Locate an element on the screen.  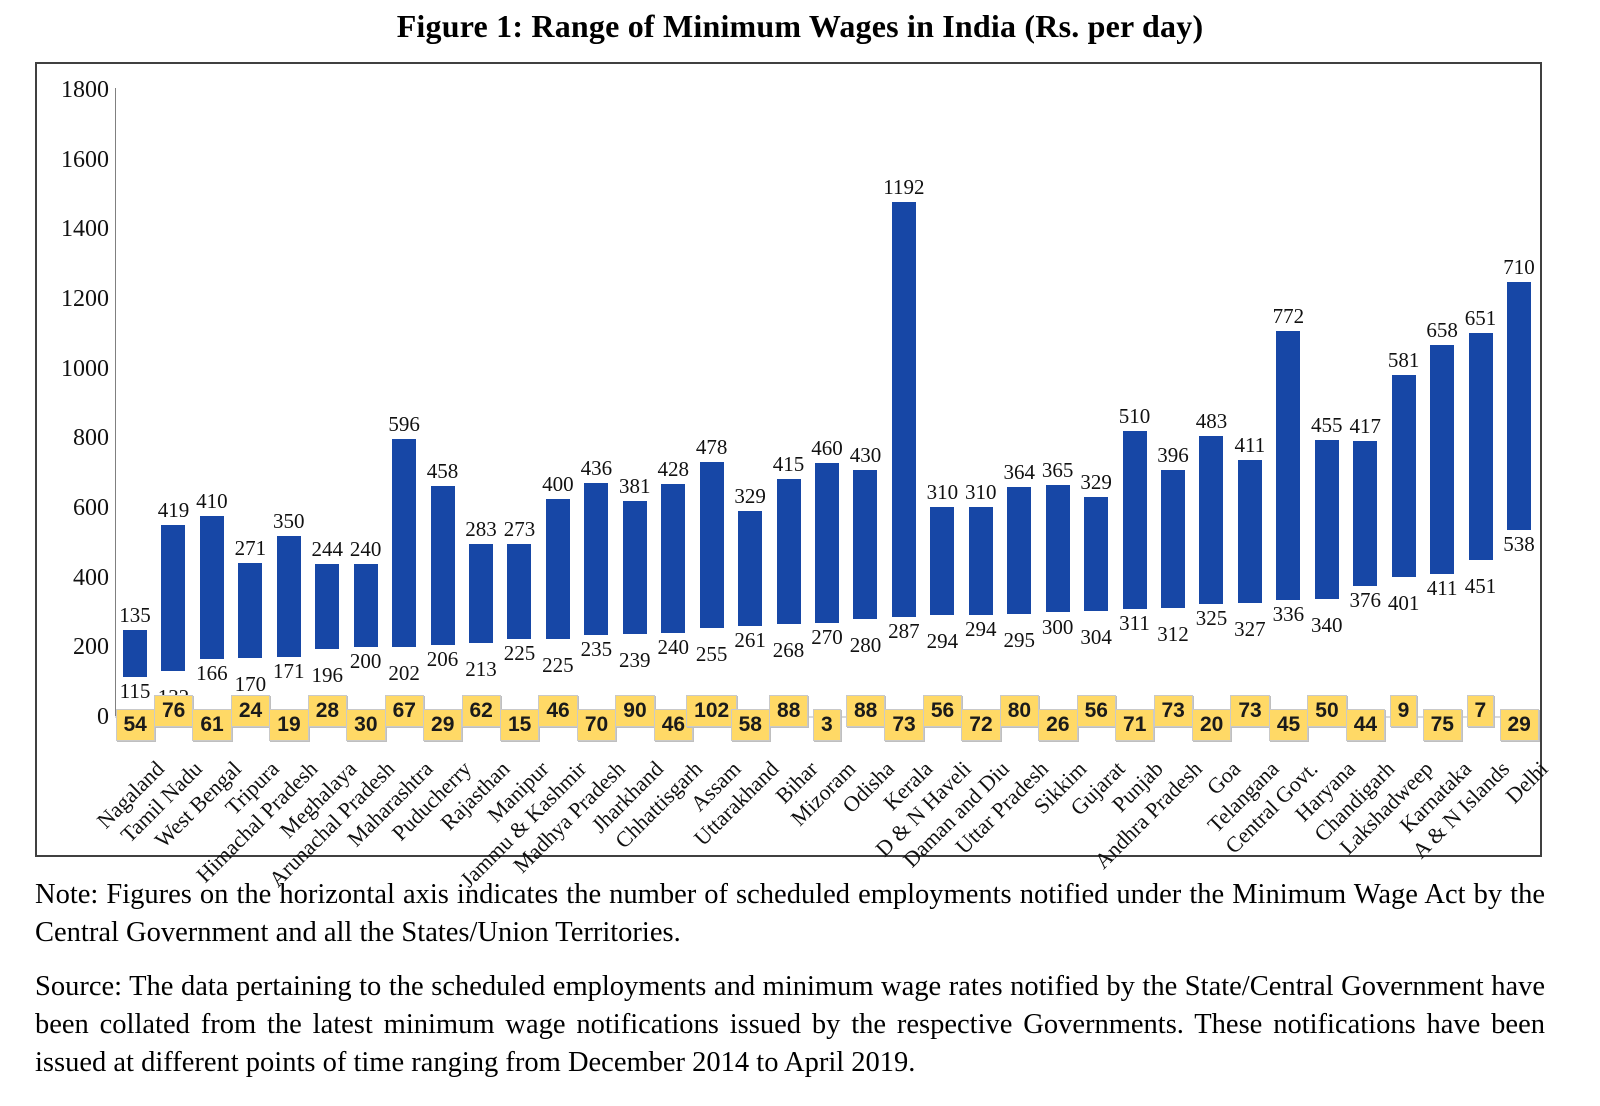
max-value-label: 411 is located at coordinates (1250, 444).